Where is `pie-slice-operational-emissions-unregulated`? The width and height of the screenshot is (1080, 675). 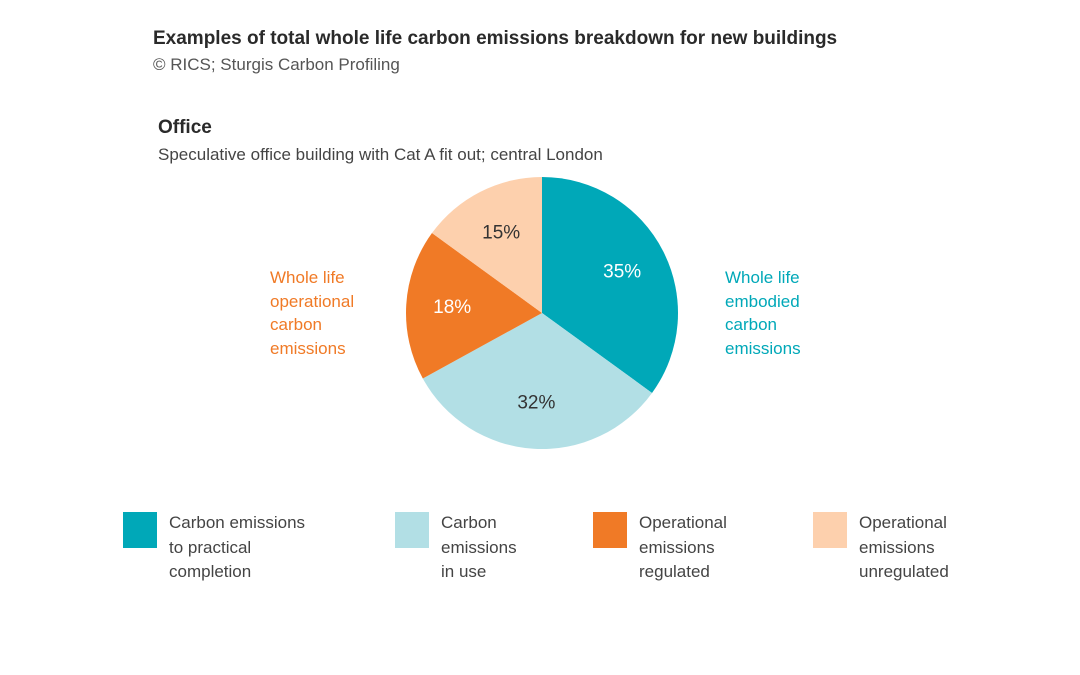
pie-slice-operational-emissions-unregulated is located at coordinates (486, 245).